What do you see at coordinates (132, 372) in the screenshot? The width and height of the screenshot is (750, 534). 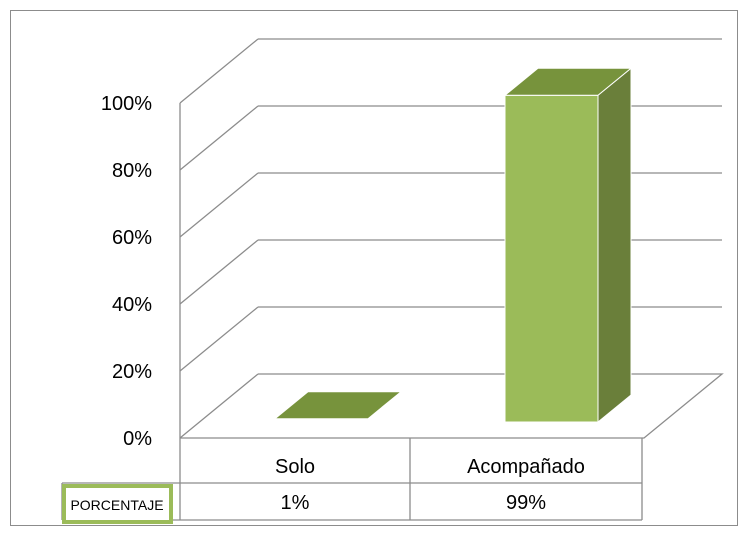 I see `y-tick-label: 20%` at bounding box center [132, 372].